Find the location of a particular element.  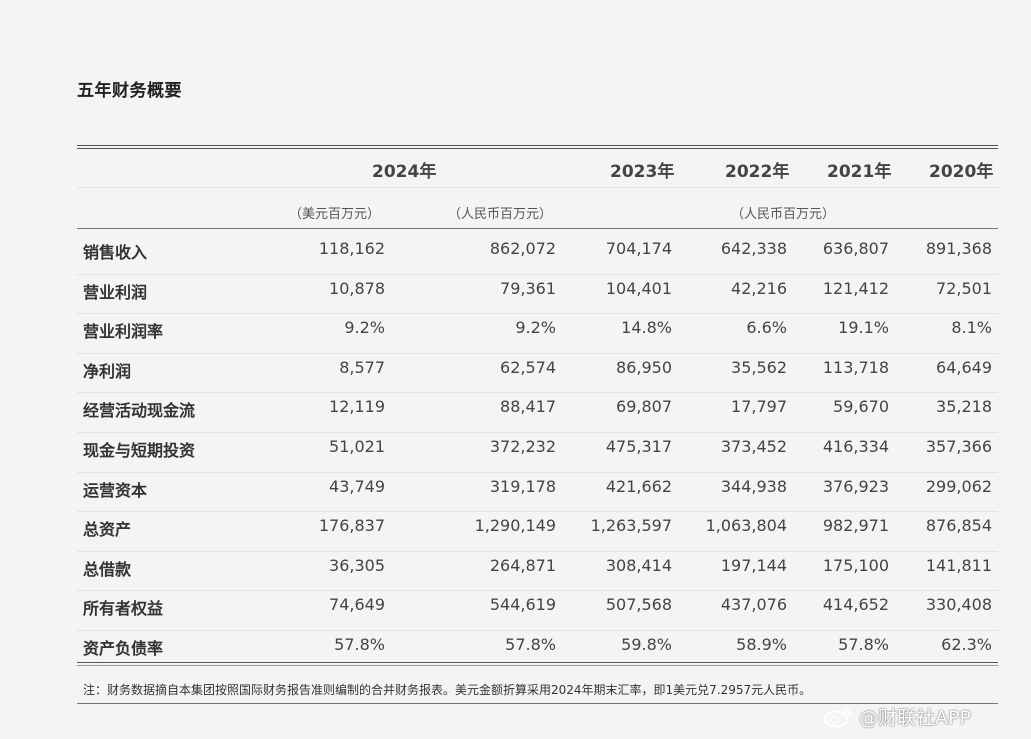

table-cell: 17,797 is located at coordinates (759, 407).